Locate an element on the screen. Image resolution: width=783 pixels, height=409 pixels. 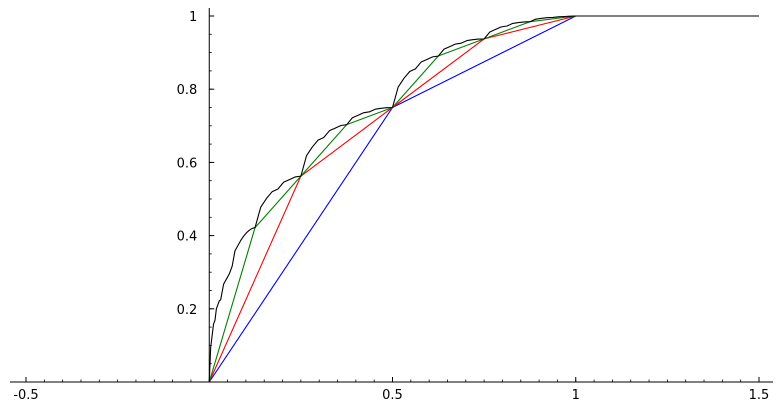
y-tick-label: 0.2 is located at coordinates (187, 310).